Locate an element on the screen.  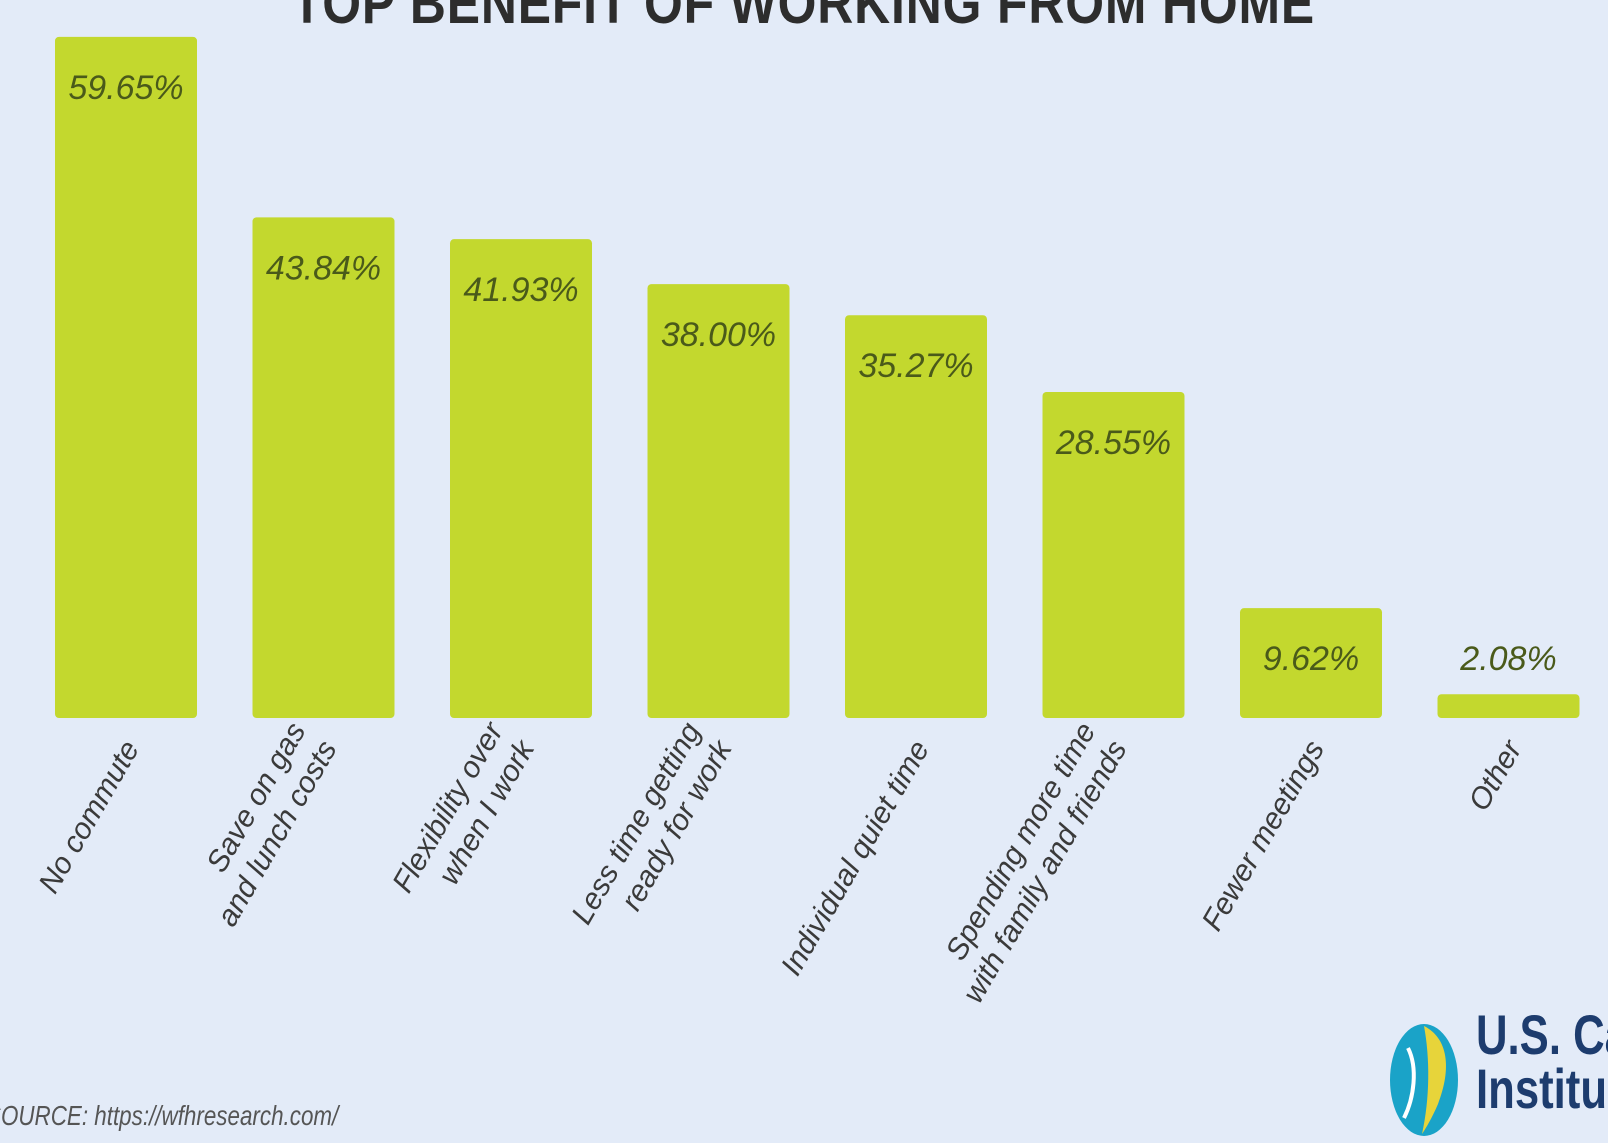
chart-title: TOP BENEFIT OF WORKING FROM HOME is located at coordinates (803, 18).